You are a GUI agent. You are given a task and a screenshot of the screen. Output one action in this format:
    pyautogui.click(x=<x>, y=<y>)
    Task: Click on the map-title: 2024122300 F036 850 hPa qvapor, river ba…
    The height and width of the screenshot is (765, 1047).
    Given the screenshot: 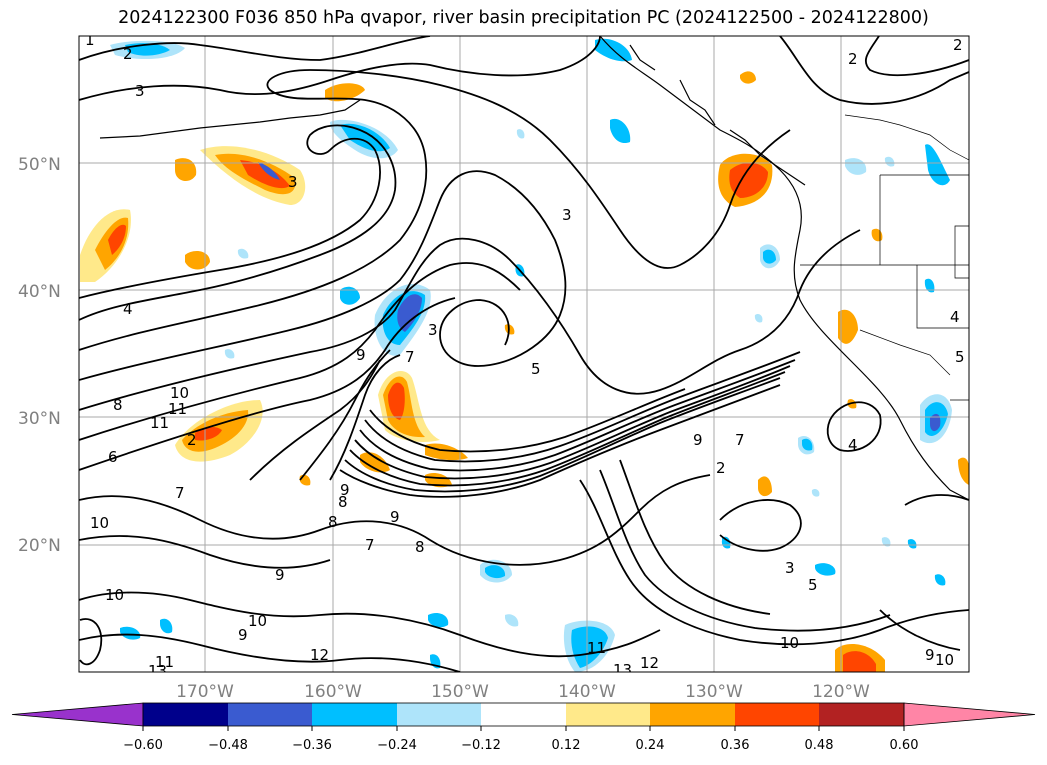 What is the action you would take?
    pyautogui.click(x=523, y=18)
    